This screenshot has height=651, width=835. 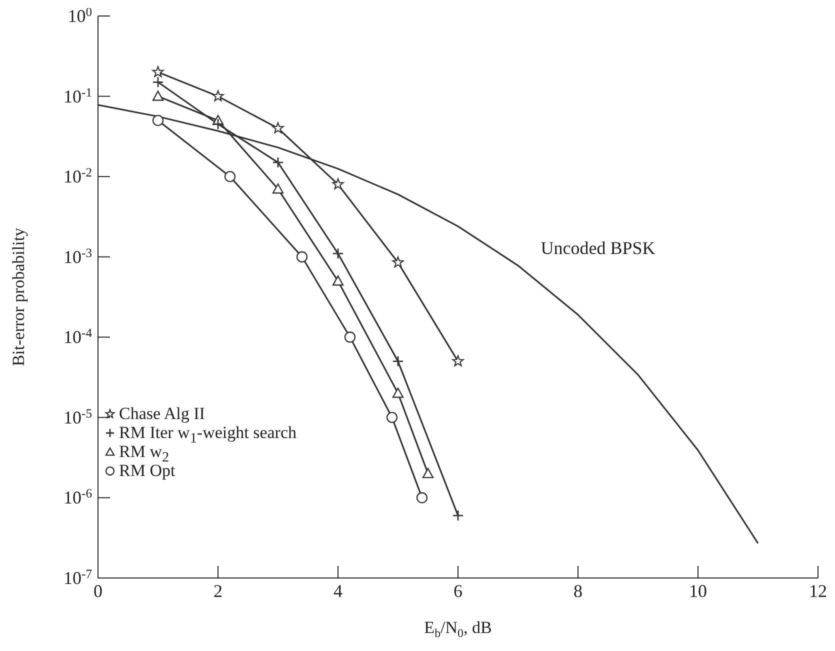 I want to click on legend-label: Chase Alg II, so click(x=162, y=413).